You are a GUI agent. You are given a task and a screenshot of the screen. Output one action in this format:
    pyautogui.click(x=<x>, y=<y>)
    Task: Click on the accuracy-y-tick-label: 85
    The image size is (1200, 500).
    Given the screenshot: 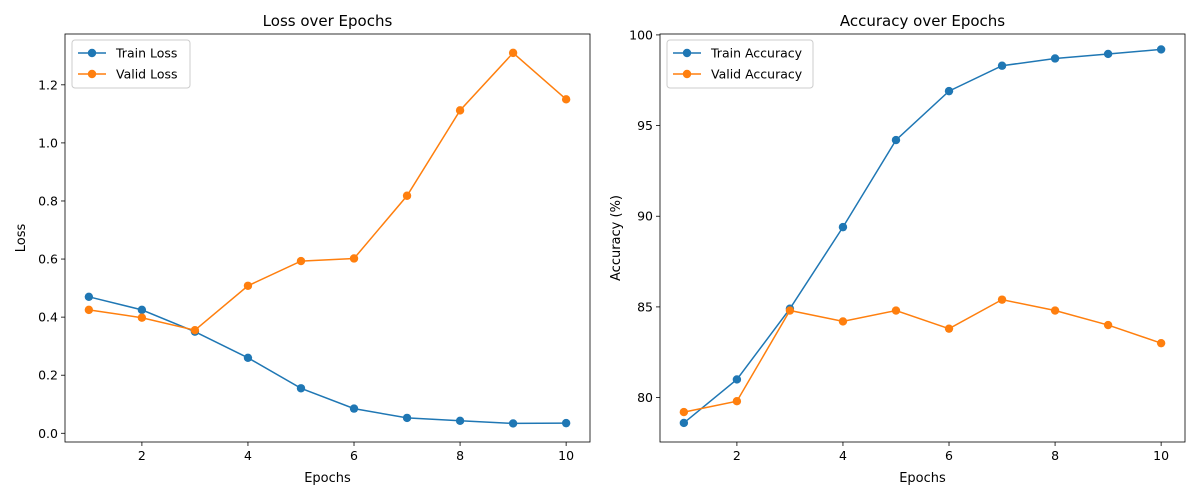 What is the action you would take?
    pyautogui.click(x=645, y=306)
    